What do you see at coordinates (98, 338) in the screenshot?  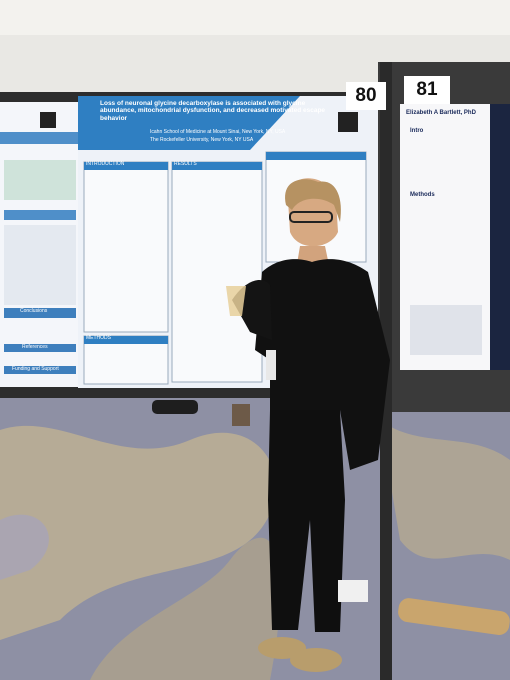 I see `section-heading: METHODS` at bounding box center [98, 338].